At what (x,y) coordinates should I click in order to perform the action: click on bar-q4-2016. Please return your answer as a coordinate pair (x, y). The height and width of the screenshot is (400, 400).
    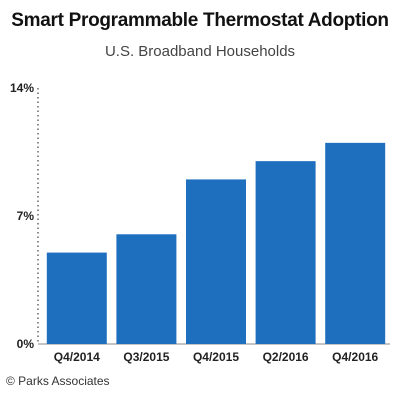
    Looking at the image, I should click on (355, 243).